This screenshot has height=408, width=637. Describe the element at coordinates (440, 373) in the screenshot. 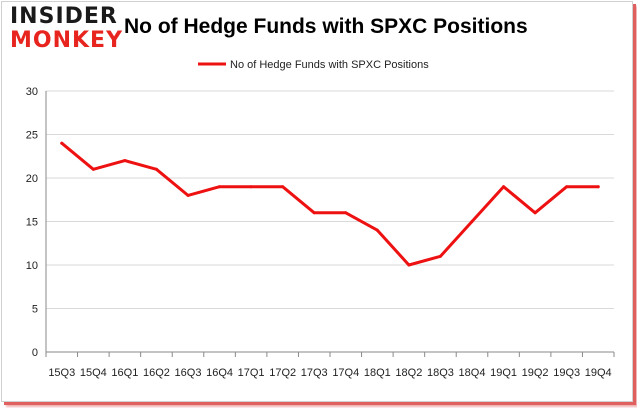

I see `x-tick-label: 18Q3` at that location.